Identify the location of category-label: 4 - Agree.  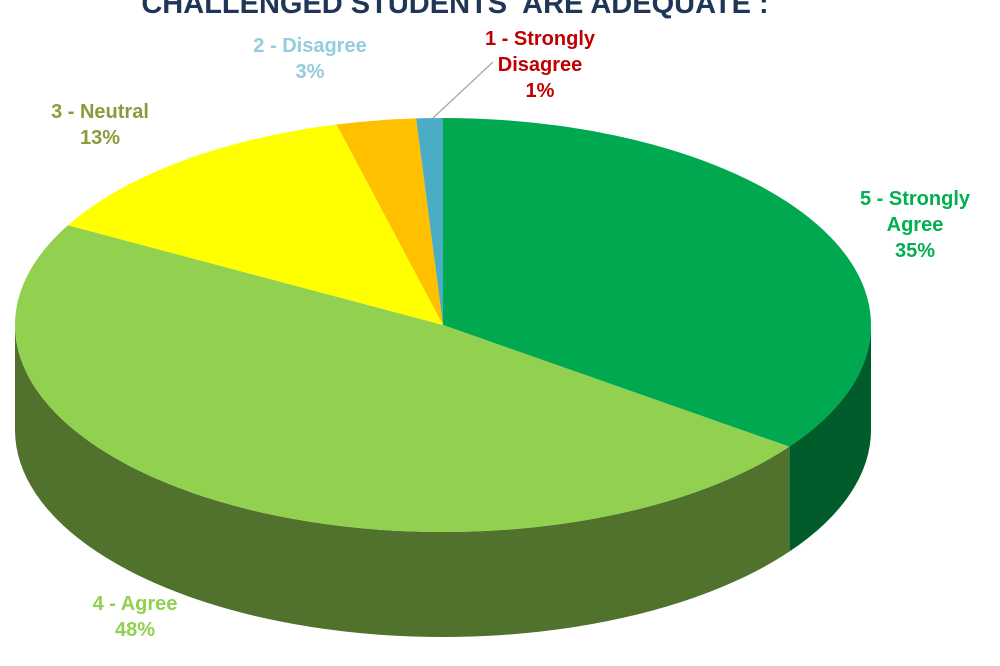
(135, 604).